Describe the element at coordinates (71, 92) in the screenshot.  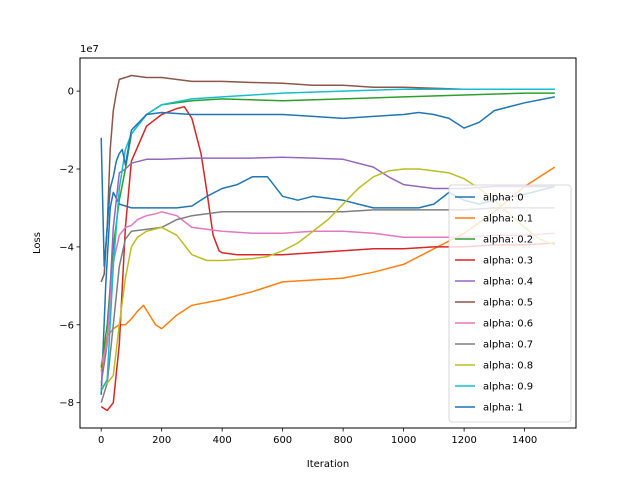
I see `y-tick-label: 0` at that location.